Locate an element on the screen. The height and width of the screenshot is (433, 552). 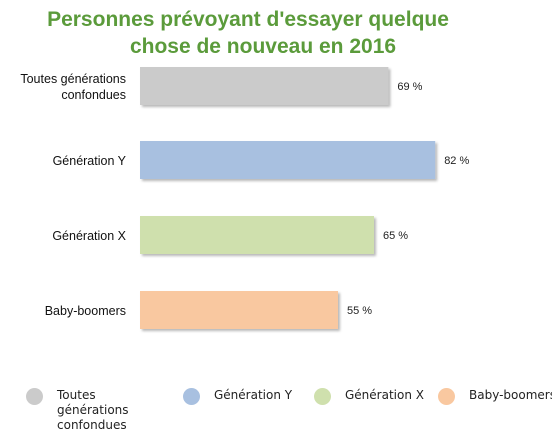
legend-item-0: Toutes générations confondues is located at coordinates (96, 410).